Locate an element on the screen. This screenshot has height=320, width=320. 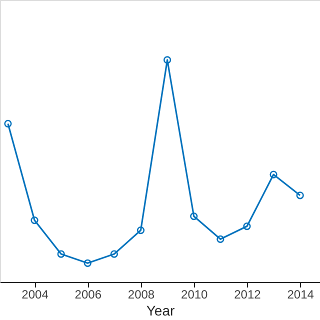
x-tick-label: 2014 is located at coordinates (300, 295).